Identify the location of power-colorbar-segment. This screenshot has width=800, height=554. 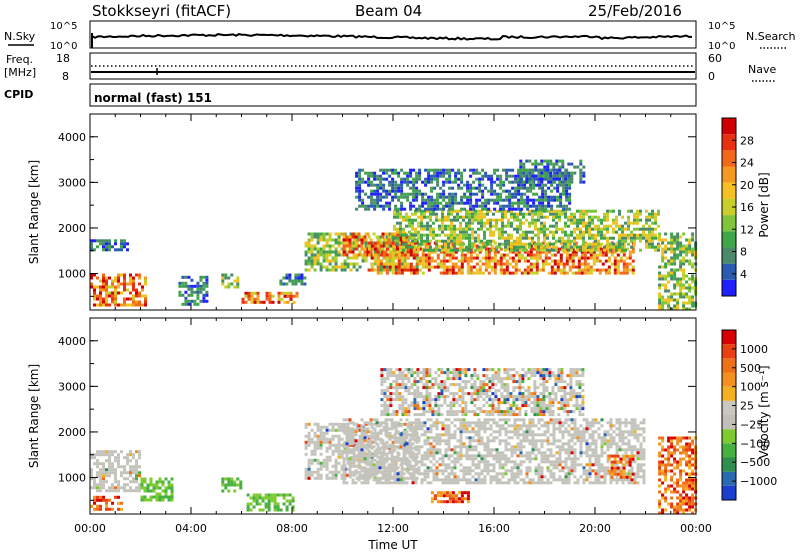
(729, 142).